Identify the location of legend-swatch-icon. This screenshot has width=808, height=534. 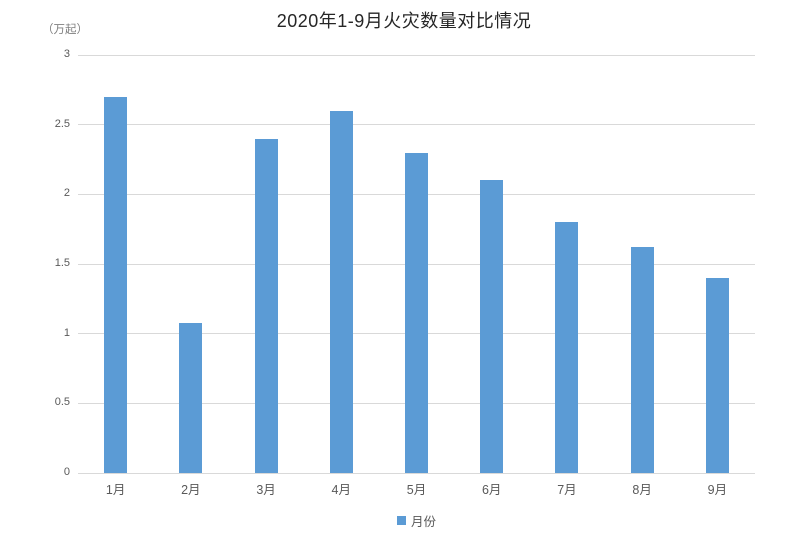
(401, 520).